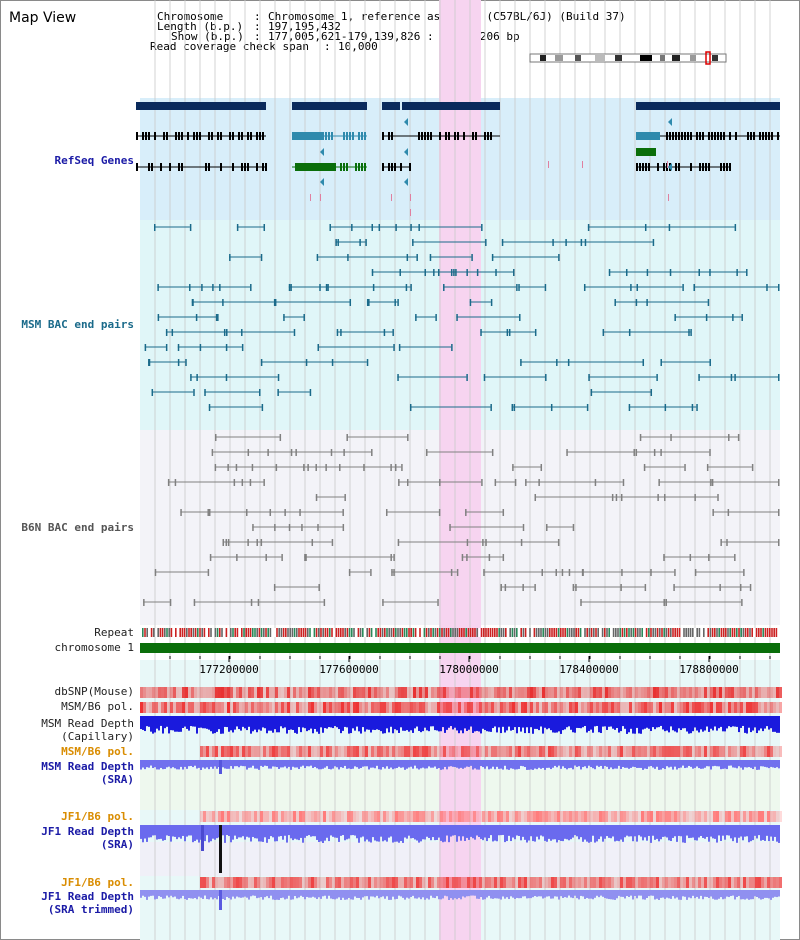 Image resolution: width=800 pixels, height=940 pixels. Describe the element at coordinates (77, 527) in the screenshot. I see `label-b6n-bac: B6N BAC end pairs` at that location.